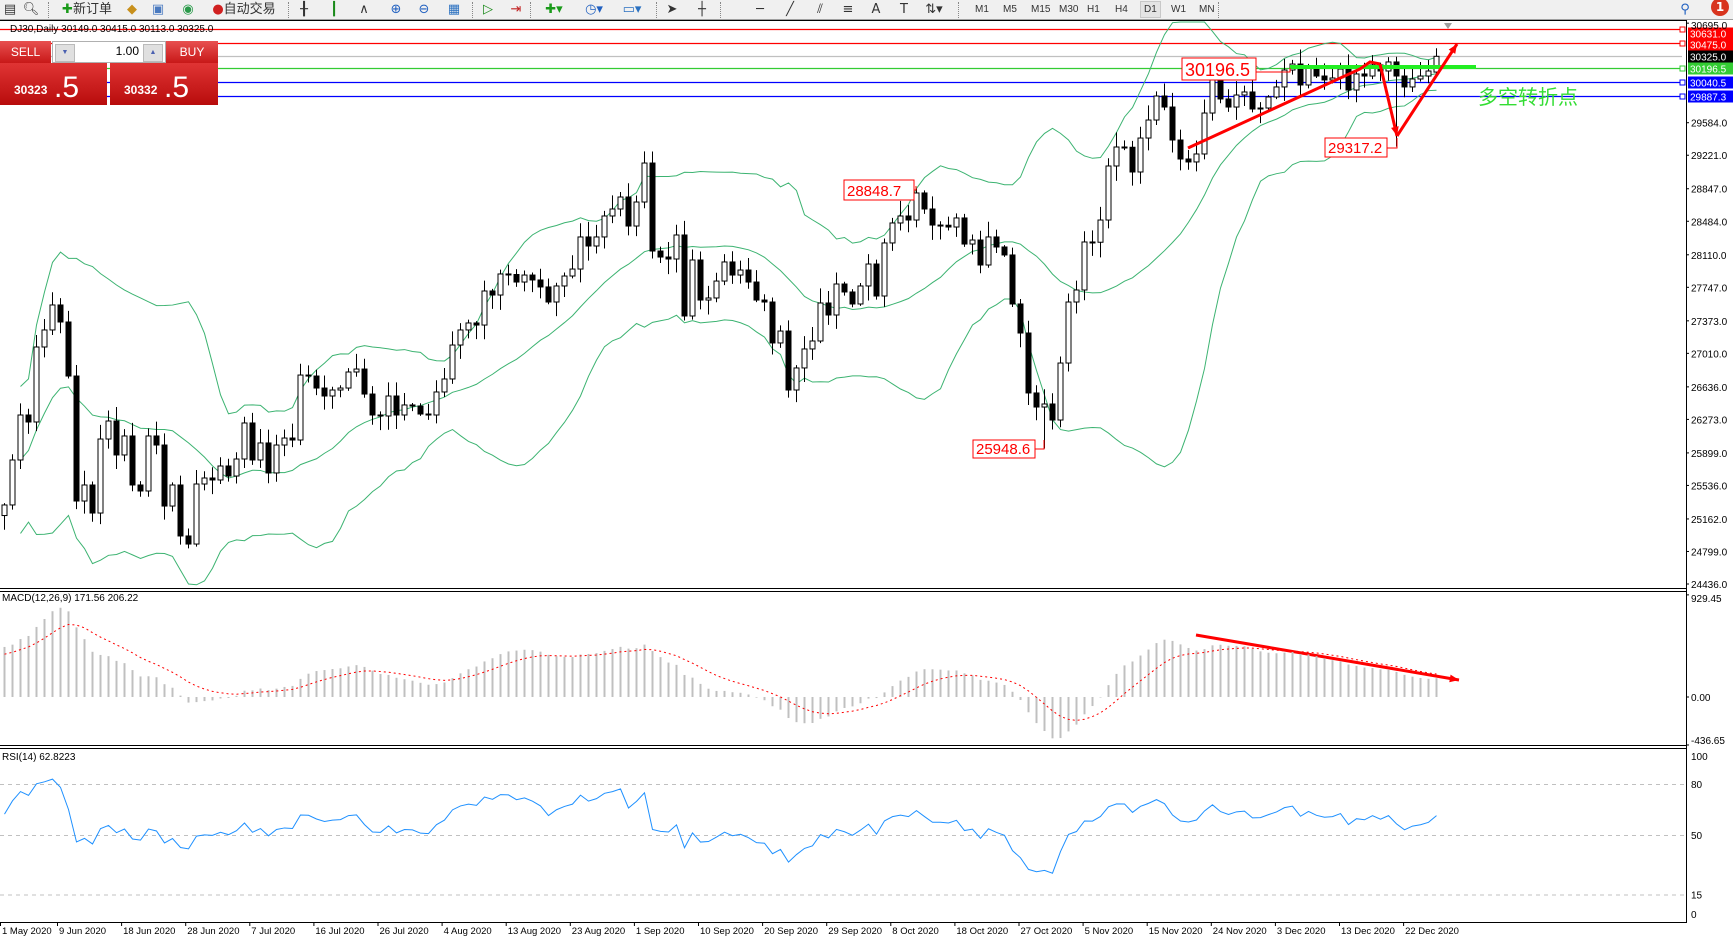  Describe the element at coordinates (488, 9) in the screenshot. I see `autoscroll-icon: ▷` at that location.